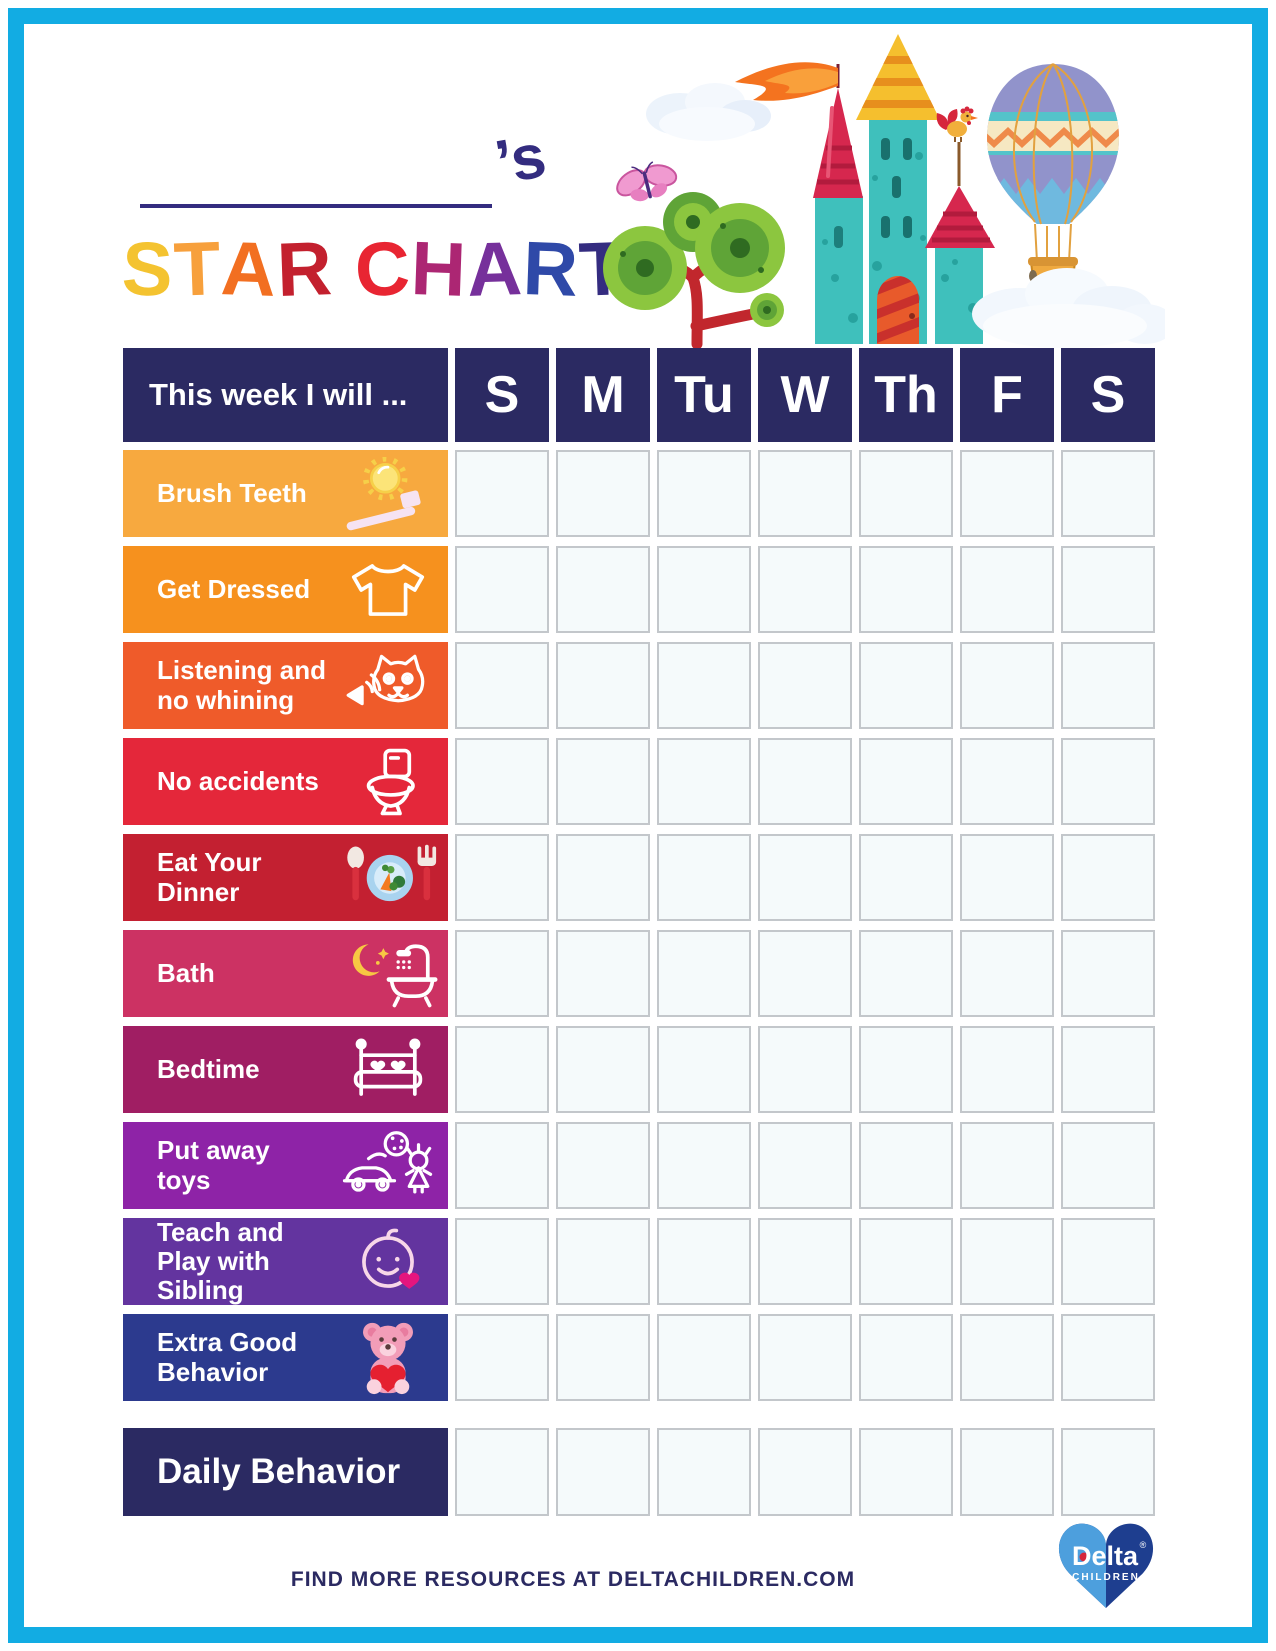 This screenshot has height=1651, width=1276. I want to click on task-label: Extra Good Behavior, so click(285, 1357).